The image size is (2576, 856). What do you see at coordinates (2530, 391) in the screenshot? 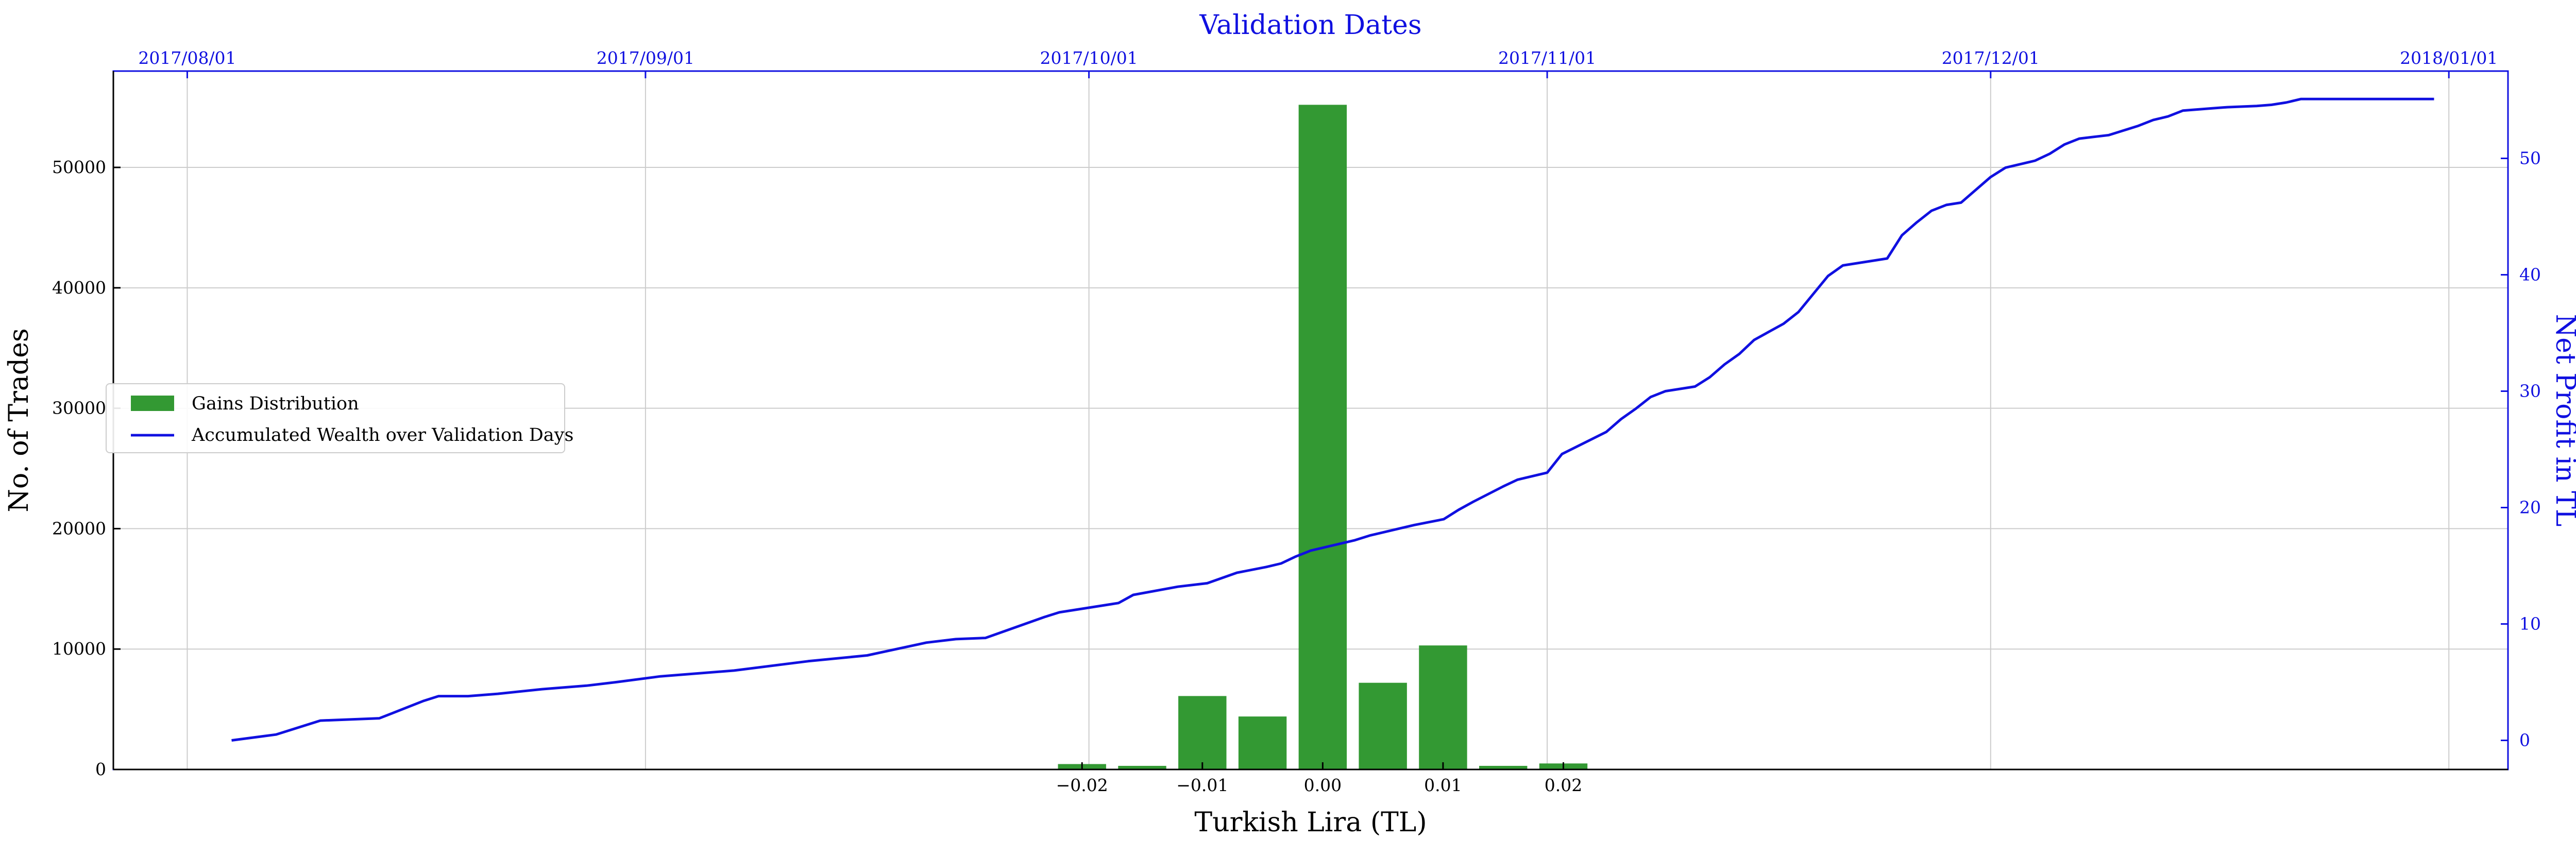
I see `right-tick-label: 30` at bounding box center [2530, 391].